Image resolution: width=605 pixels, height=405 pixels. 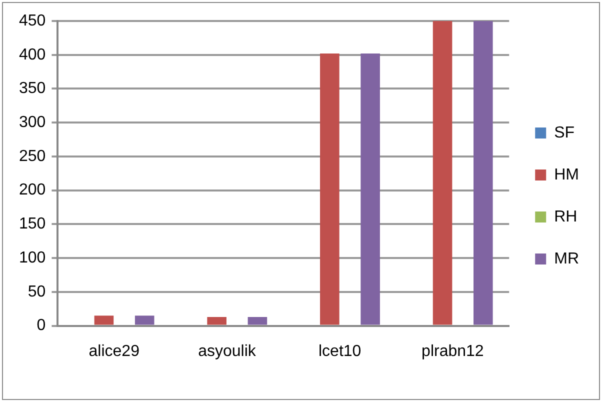 What do you see at coordinates (32, 89) in the screenshot?
I see `y-tick-label: 350` at bounding box center [32, 89].